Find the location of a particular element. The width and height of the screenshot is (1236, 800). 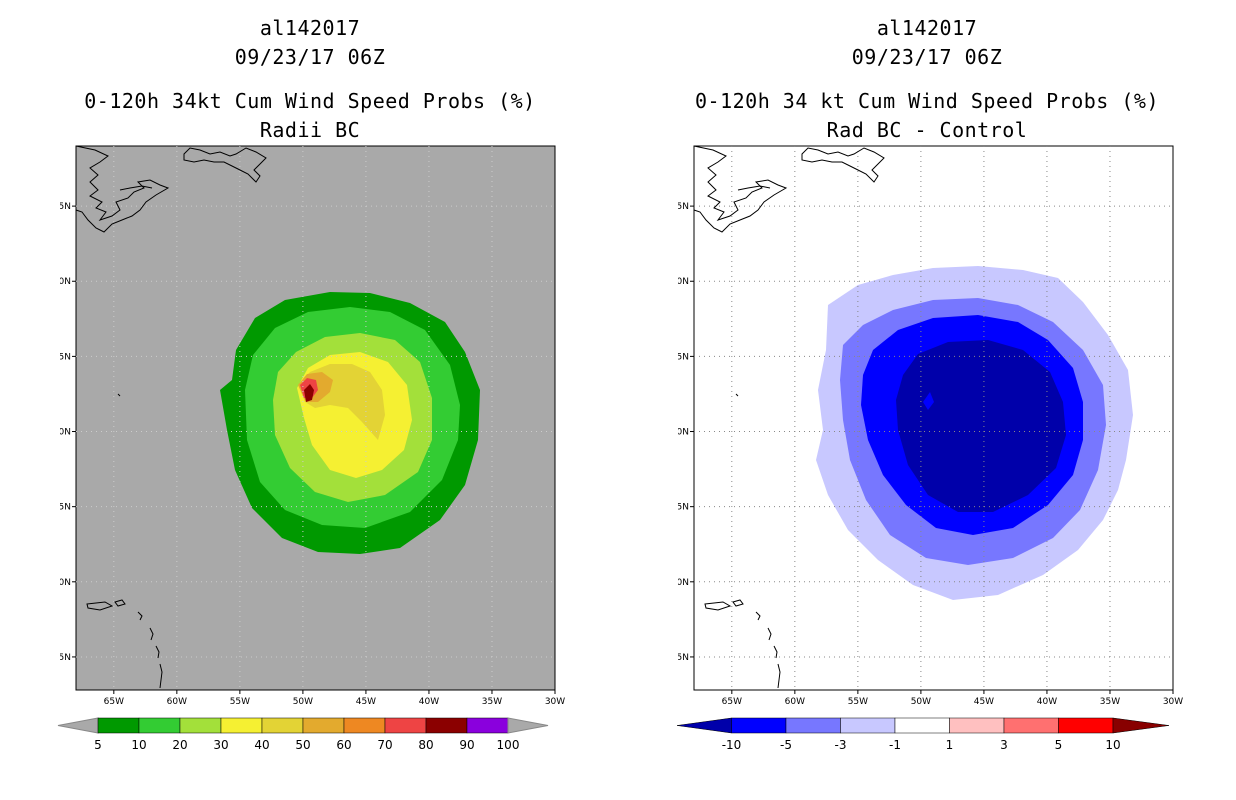

right-subtitle: Rad BC - Control is located at coordinates (927, 130).